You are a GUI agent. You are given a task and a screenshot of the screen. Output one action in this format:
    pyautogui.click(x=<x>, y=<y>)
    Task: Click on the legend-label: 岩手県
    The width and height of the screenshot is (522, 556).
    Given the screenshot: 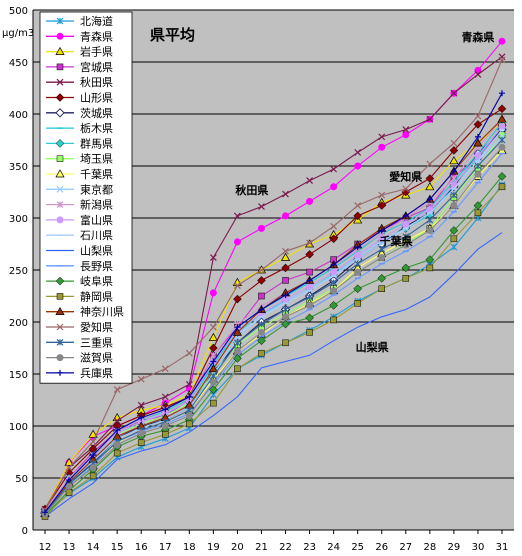 What is the action you would take?
    pyautogui.click(x=96, y=52)
    